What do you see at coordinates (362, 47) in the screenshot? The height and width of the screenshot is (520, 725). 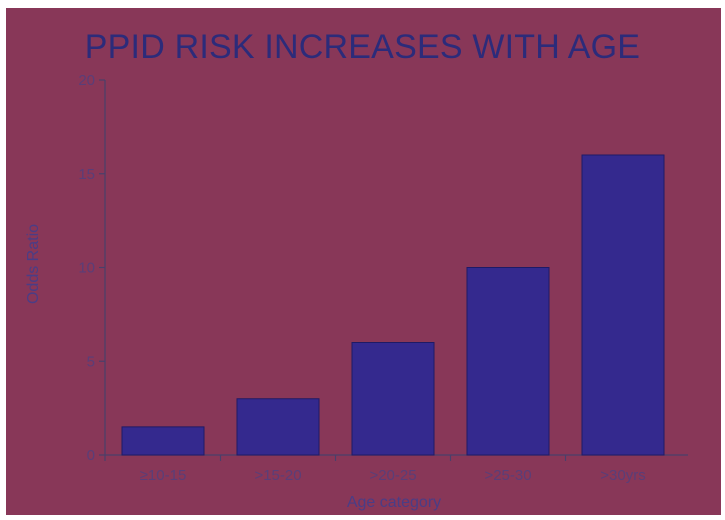 I see `chart-title: PPID RISK INCREASES WITH AGE` at bounding box center [362, 47].